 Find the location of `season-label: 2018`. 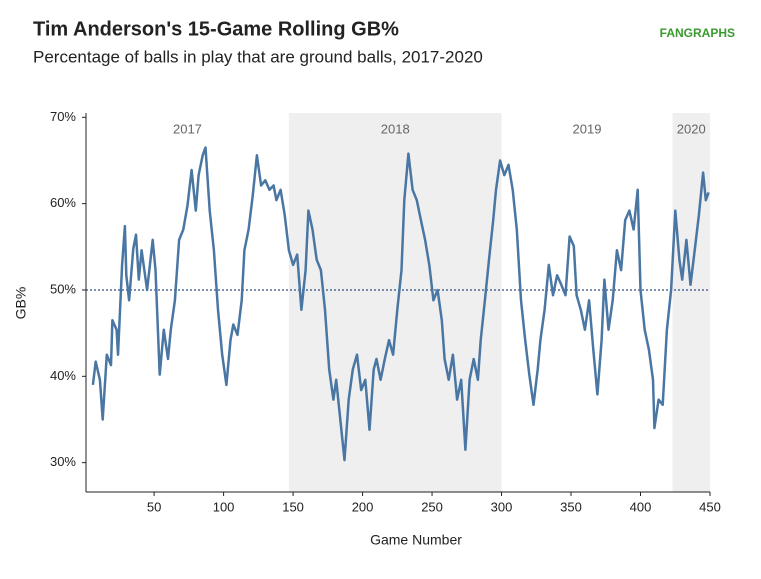

season-label: 2018 is located at coordinates (395, 128).